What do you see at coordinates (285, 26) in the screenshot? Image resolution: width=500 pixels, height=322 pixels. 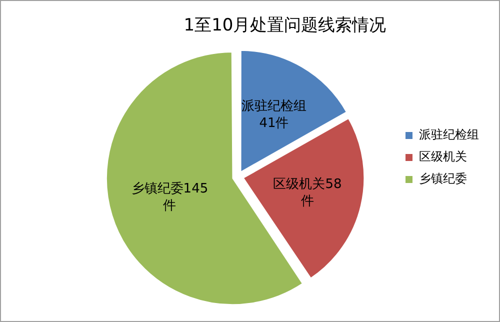 I see `chart-title: 1至10月处置问题线索情况` at bounding box center [285, 26].